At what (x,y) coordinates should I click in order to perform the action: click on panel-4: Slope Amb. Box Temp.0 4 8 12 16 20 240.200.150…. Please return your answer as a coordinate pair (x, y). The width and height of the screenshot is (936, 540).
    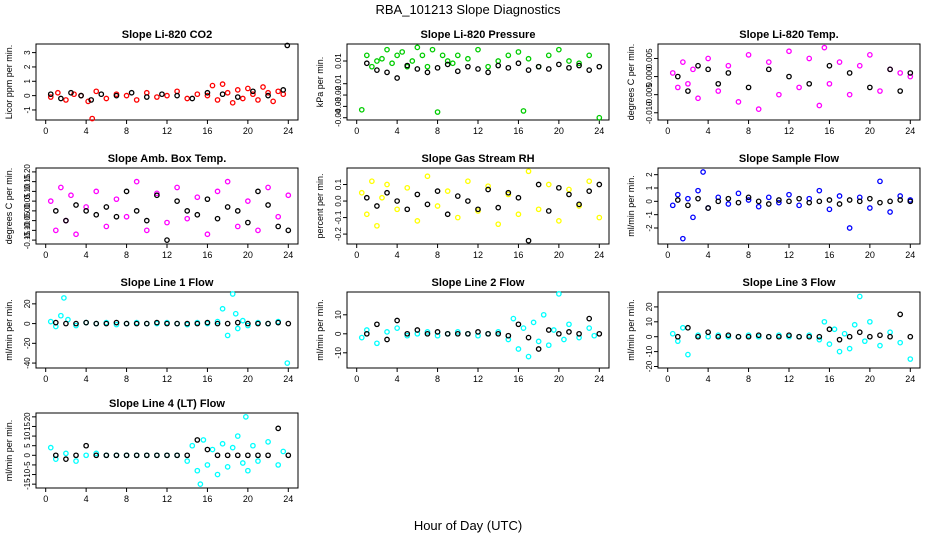
    Looking at the image, I should click on (151, 206).